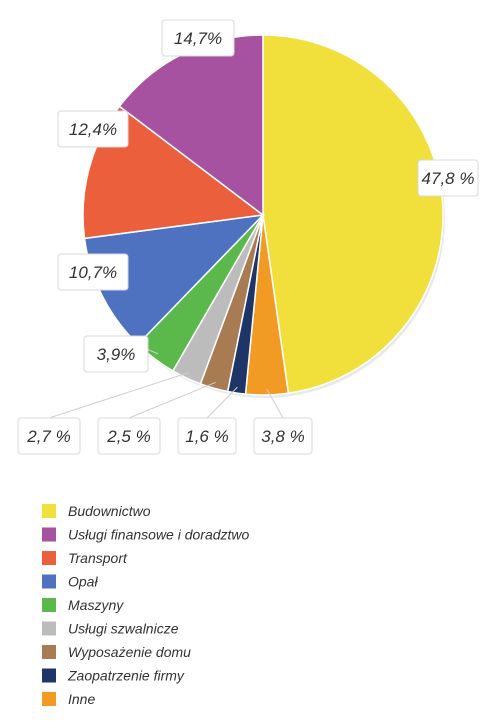 This screenshot has width=500, height=723. Describe the element at coordinates (96, 605) in the screenshot. I see `legend-label: Maszyny` at that location.